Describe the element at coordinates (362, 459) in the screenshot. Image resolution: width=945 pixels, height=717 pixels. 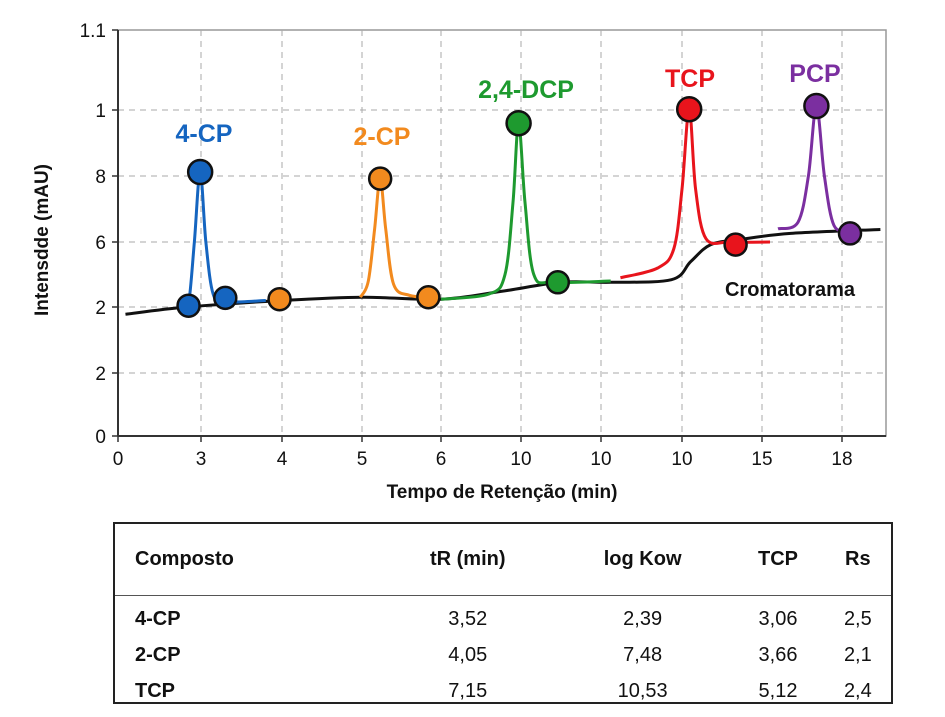
I see `x-tick-label: 5` at that location.